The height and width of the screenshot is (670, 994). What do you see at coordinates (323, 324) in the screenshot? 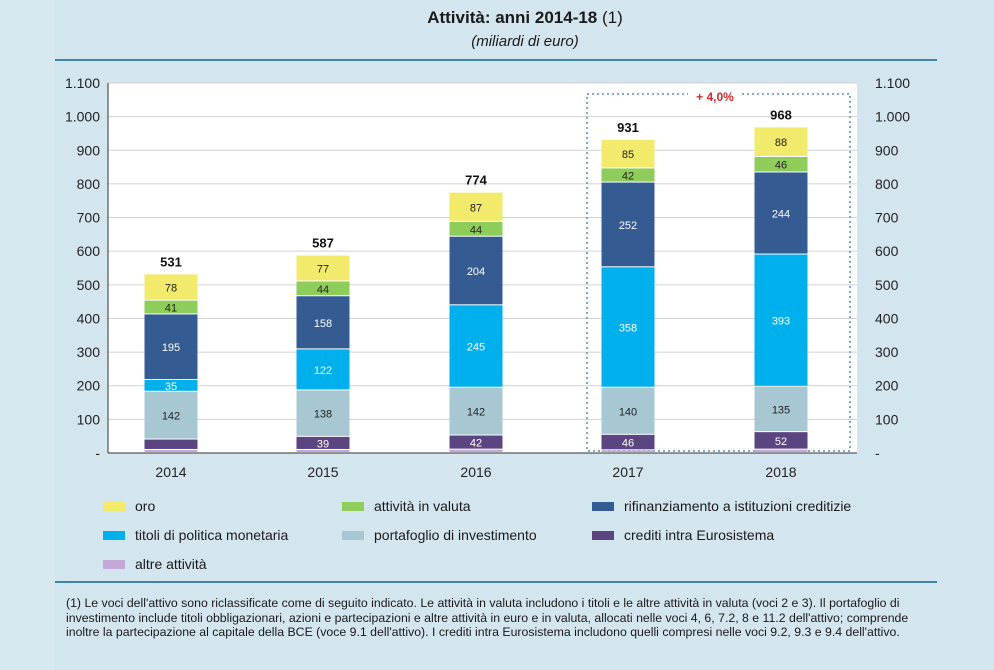
I see `data-label: 158` at bounding box center [323, 324].